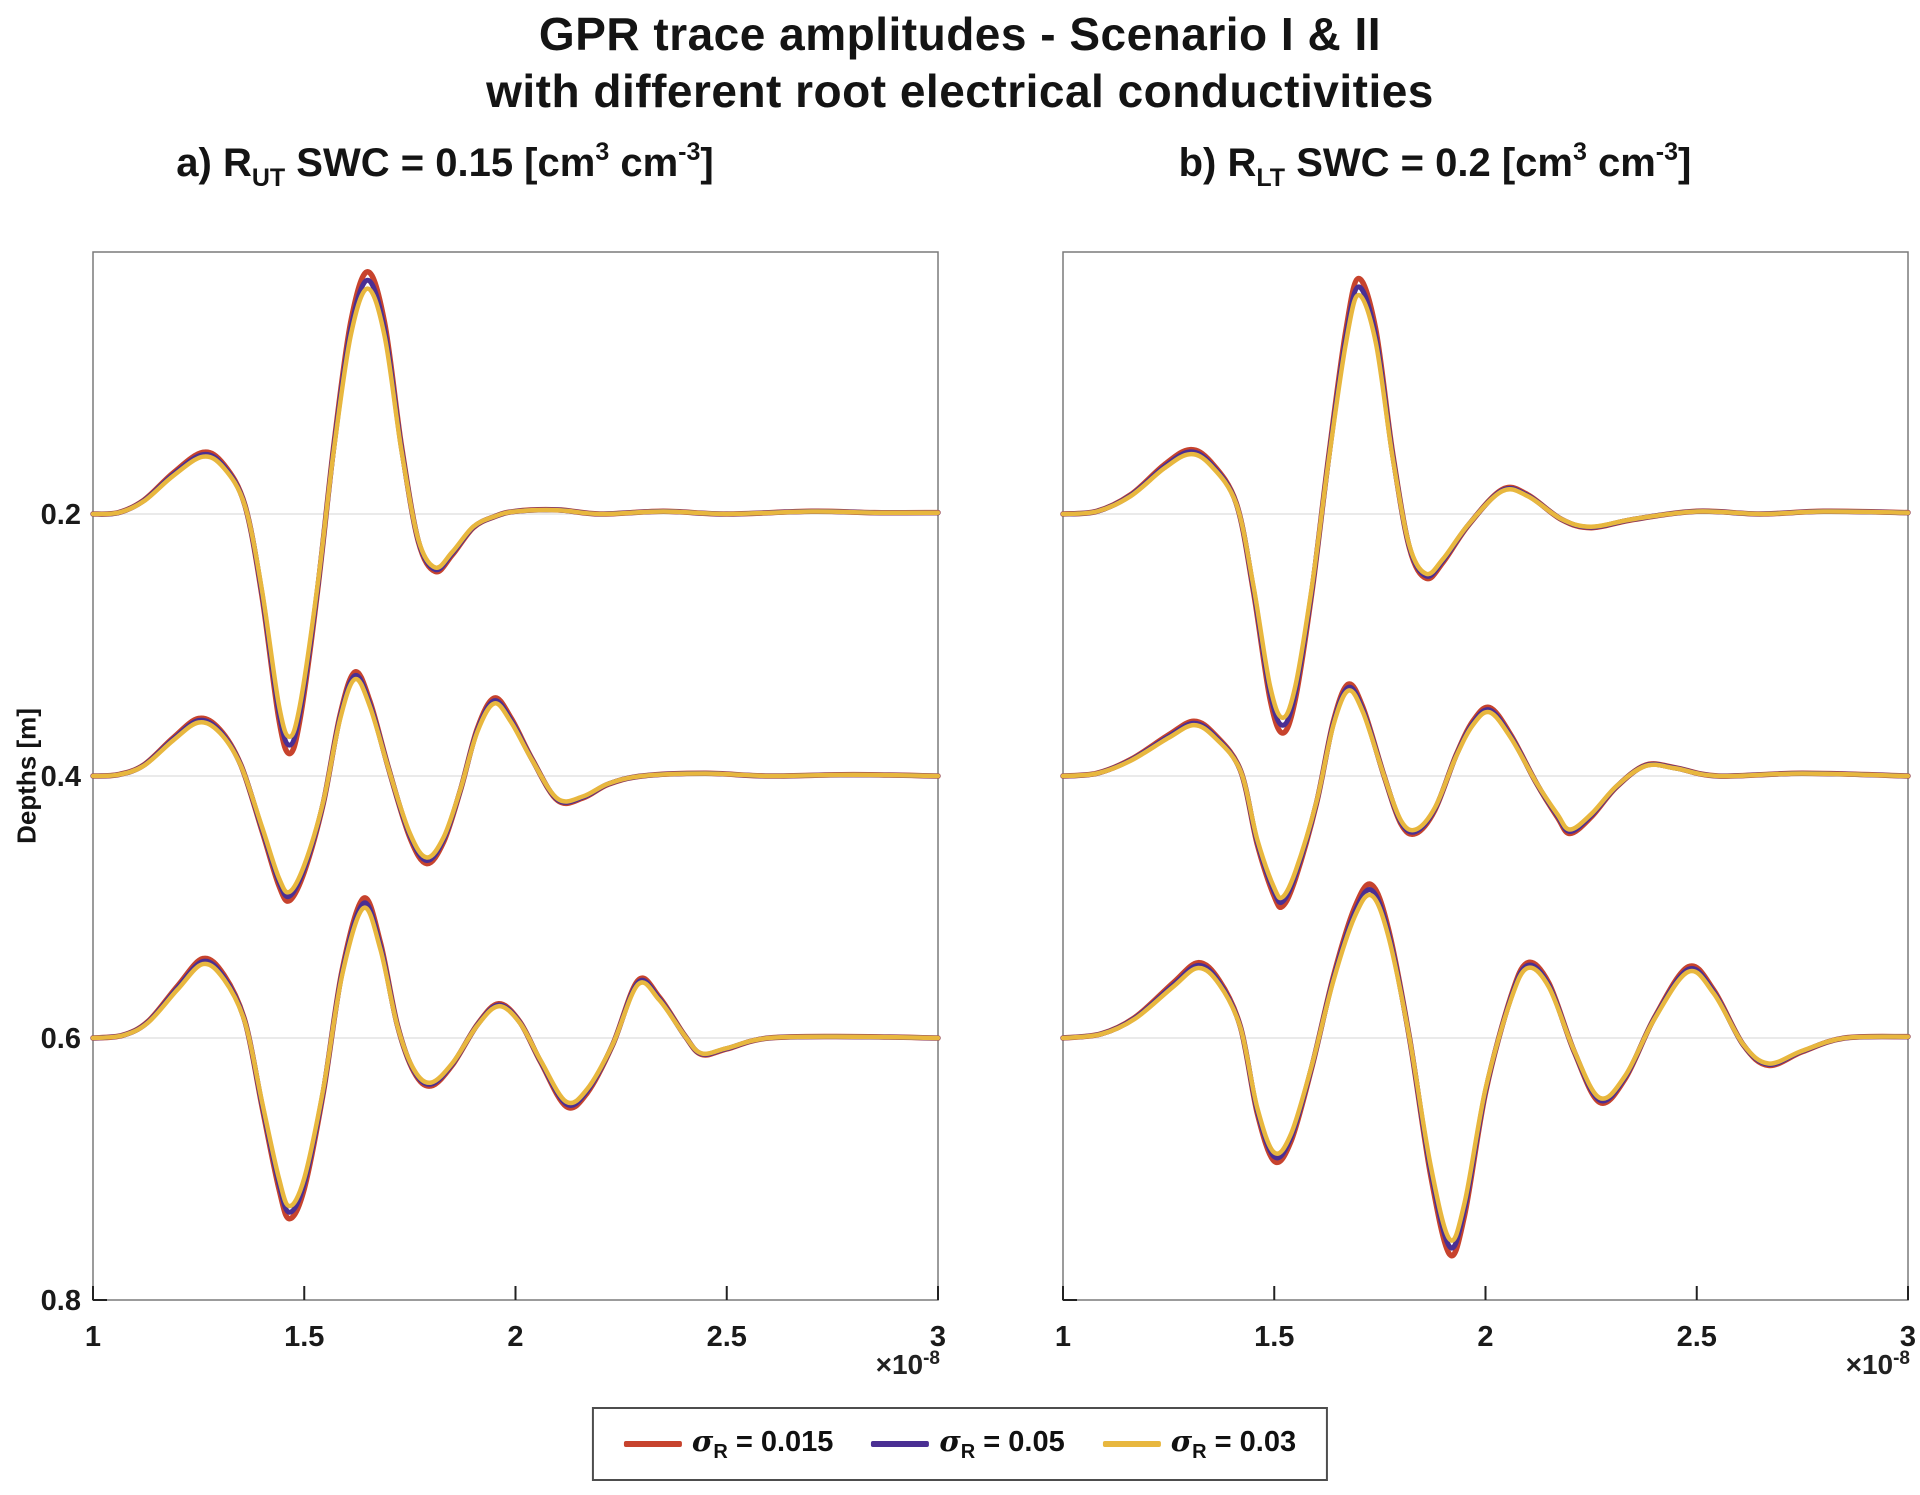  Describe the element at coordinates (1621, 163) in the screenshot. I see `subplot-b-title-mid2: cm` at that location.